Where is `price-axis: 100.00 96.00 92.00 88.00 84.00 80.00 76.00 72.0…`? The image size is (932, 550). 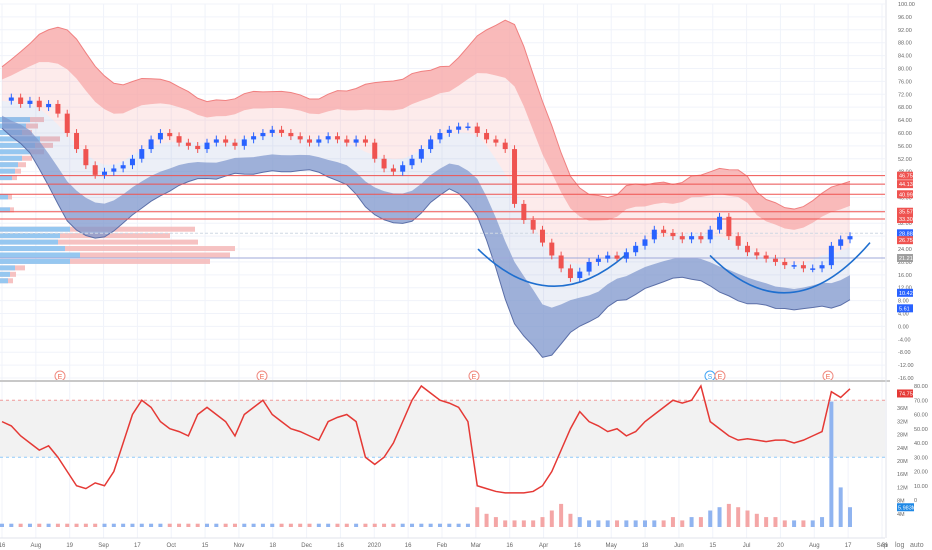
price-axis: 100.00 96.00 92.00 88.00 84.00 80.00 76.00 72.0… is located at coordinates (906, 269).